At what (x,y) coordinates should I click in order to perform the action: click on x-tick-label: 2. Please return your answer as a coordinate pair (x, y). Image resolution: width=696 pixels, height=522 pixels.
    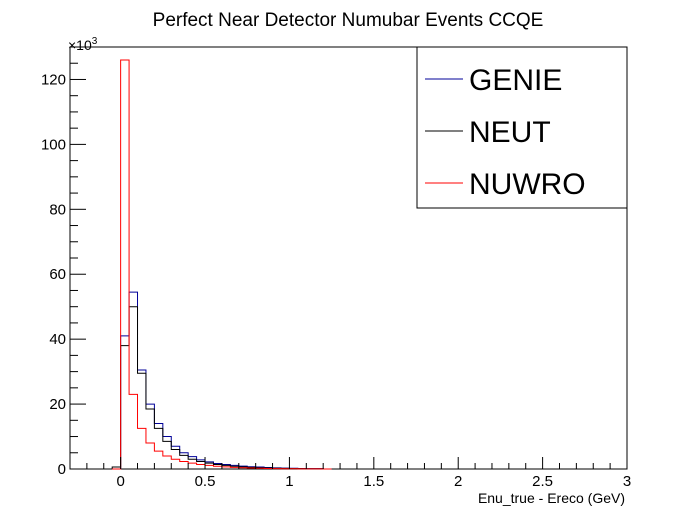
    Looking at the image, I should click on (458, 481).